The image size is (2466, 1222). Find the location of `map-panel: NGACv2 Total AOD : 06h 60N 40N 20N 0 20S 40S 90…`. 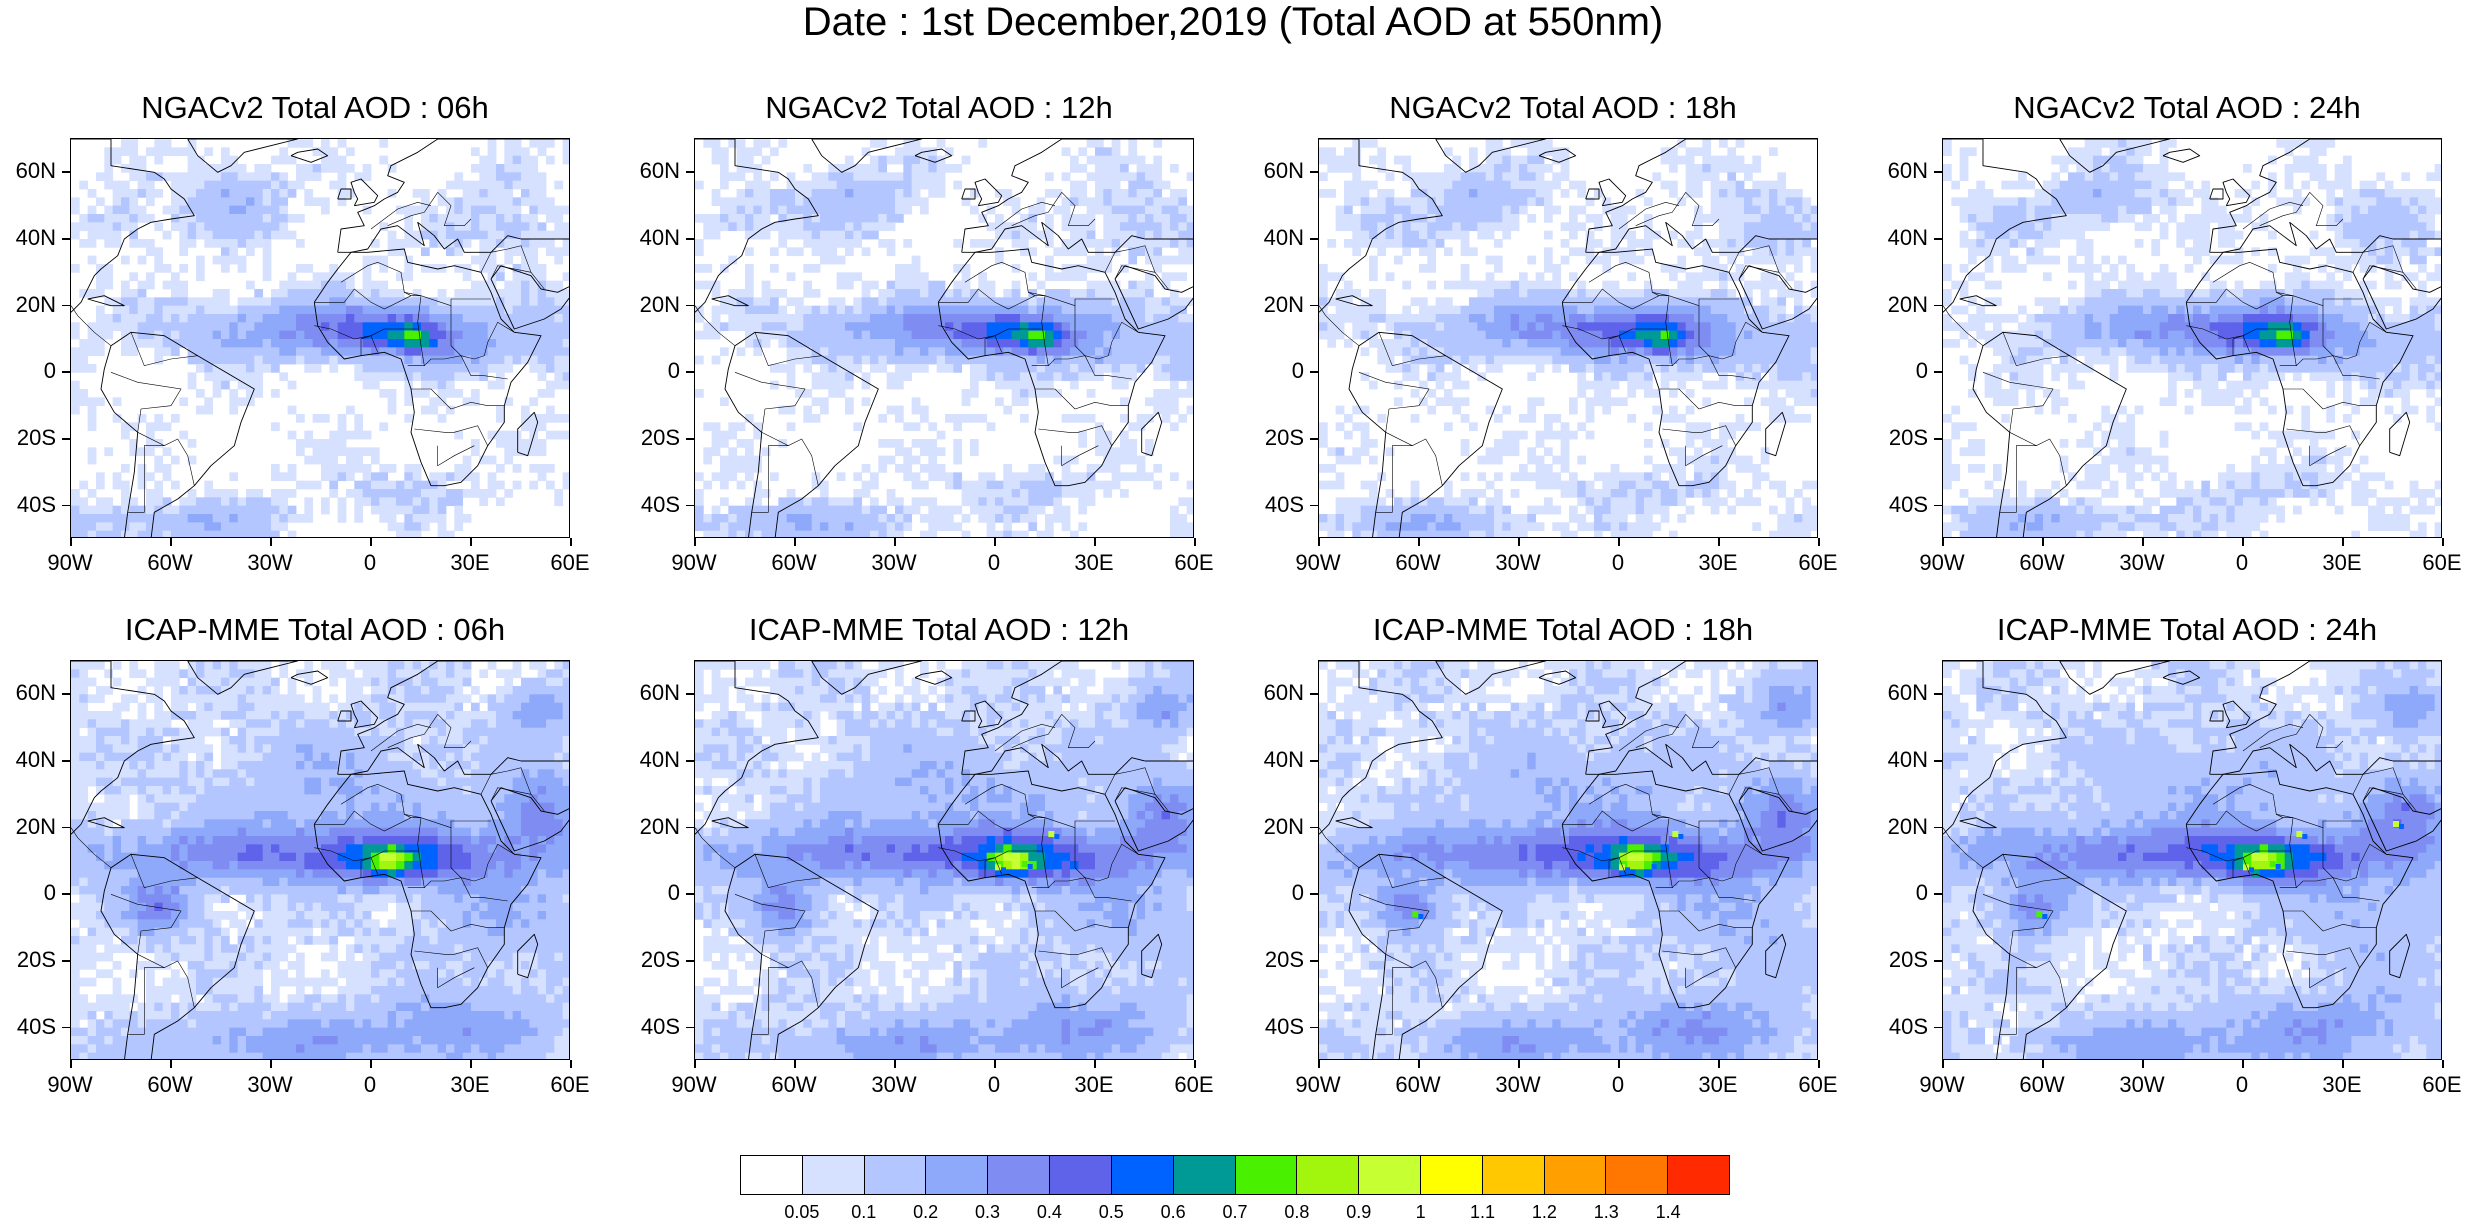

map-panel: NGACv2 Total AOD : 06h 60N 40N 20N 0 20S 40S 90… is located at coordinates (295, 350).